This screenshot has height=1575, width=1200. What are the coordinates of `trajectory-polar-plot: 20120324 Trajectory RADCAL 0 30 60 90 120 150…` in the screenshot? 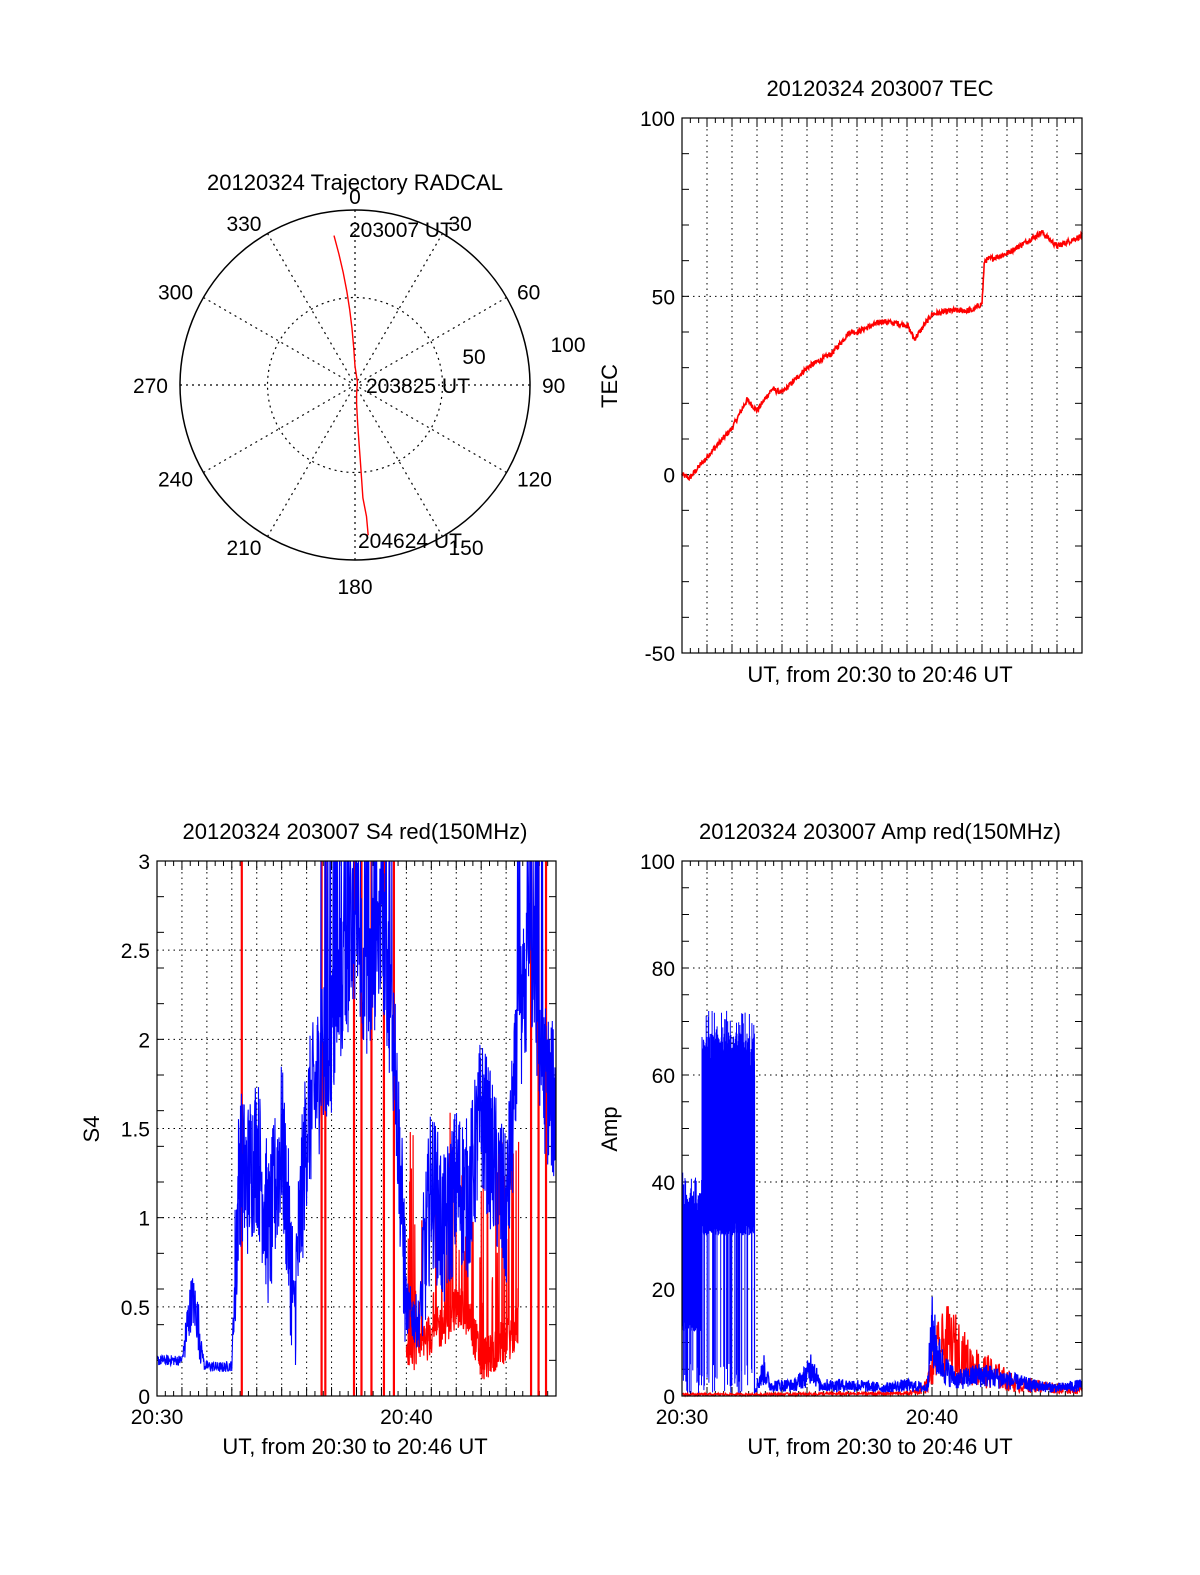 It's located at (359, 384).